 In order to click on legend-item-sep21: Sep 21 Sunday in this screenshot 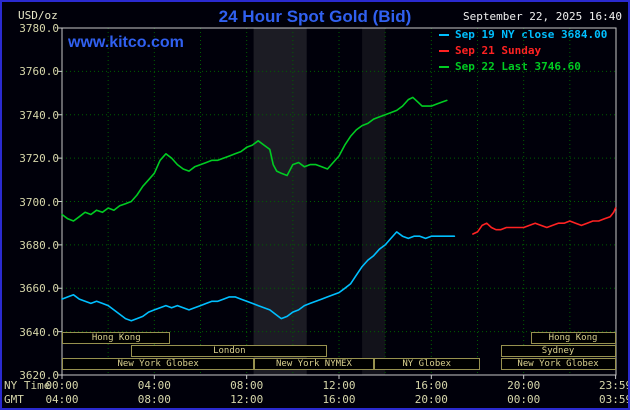, I will do `click(523, 51)`.